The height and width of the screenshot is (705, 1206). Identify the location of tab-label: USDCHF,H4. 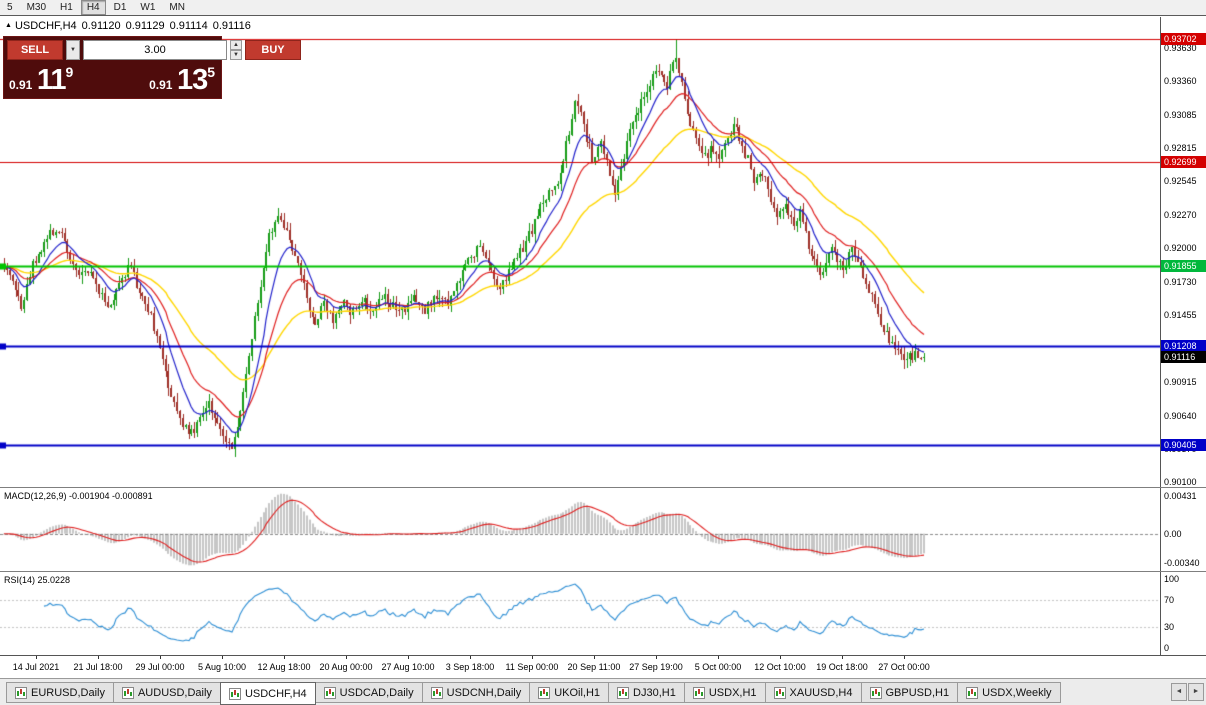
(275, 693).